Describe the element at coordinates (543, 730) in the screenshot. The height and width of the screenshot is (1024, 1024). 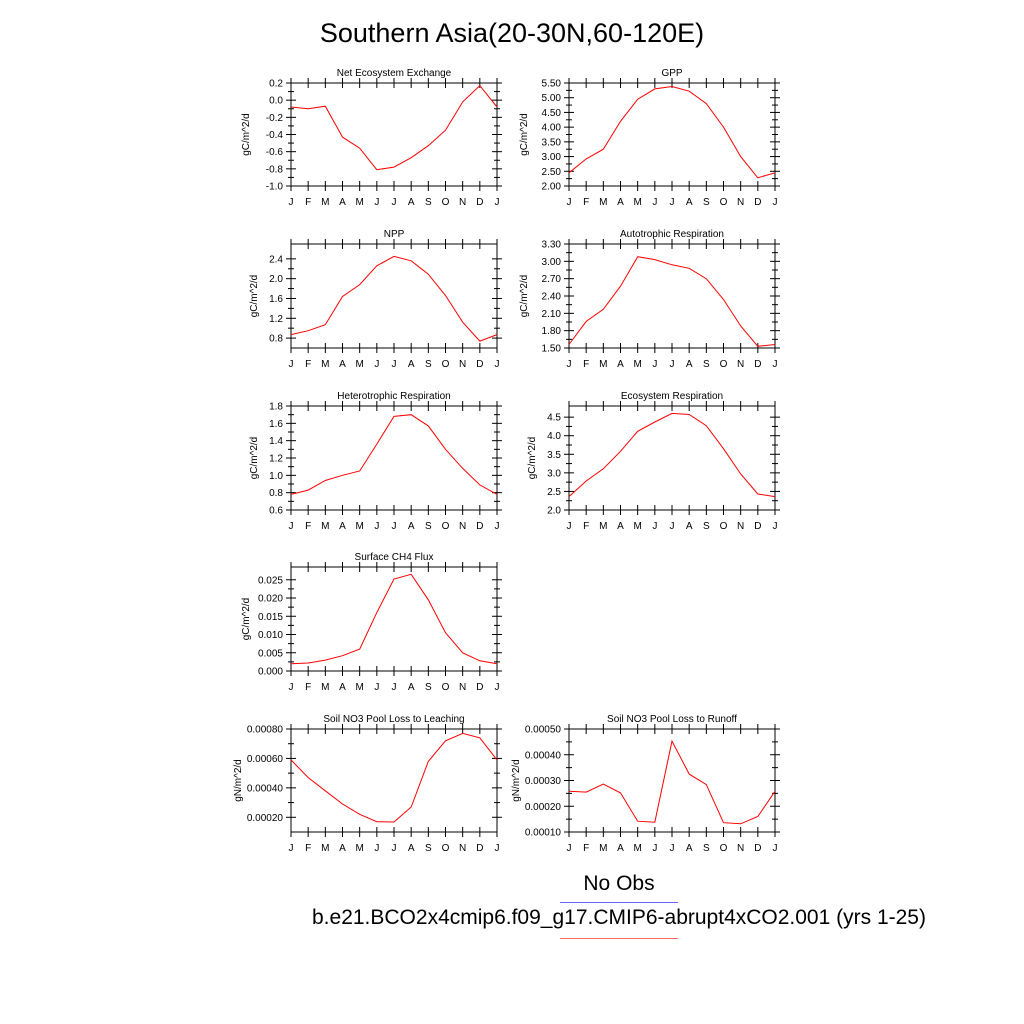
I see `y-tick-label: 0.00050` at that location.